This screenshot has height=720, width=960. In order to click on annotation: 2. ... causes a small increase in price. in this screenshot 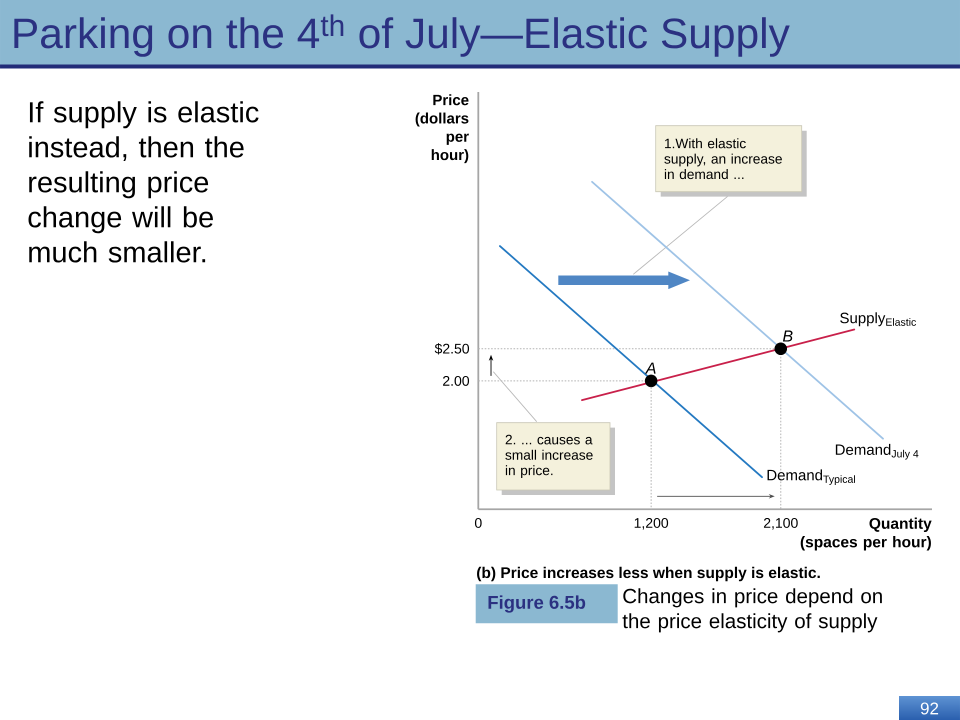, I will do `click(549, 456)`.